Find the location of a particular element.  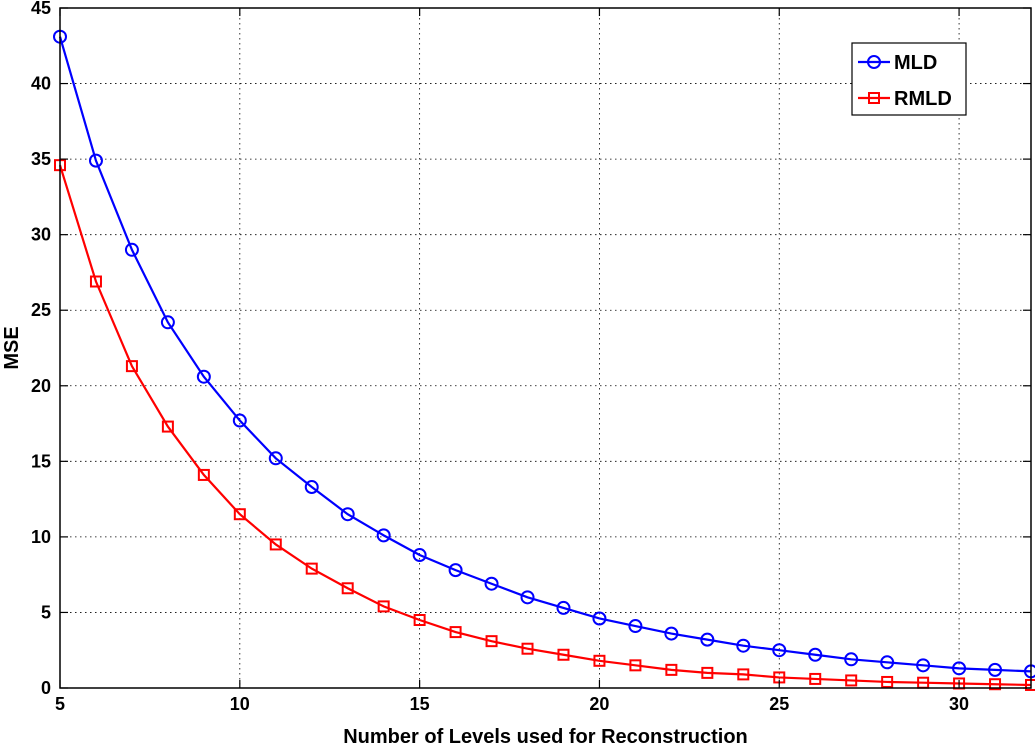

legend-label-rmld: RMLD is located at coordinates (923, 99).